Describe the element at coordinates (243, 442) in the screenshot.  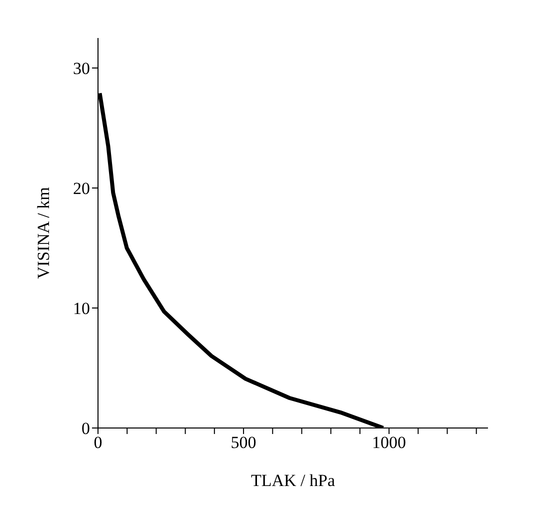
I see `x-tick-label: 500` at that location.